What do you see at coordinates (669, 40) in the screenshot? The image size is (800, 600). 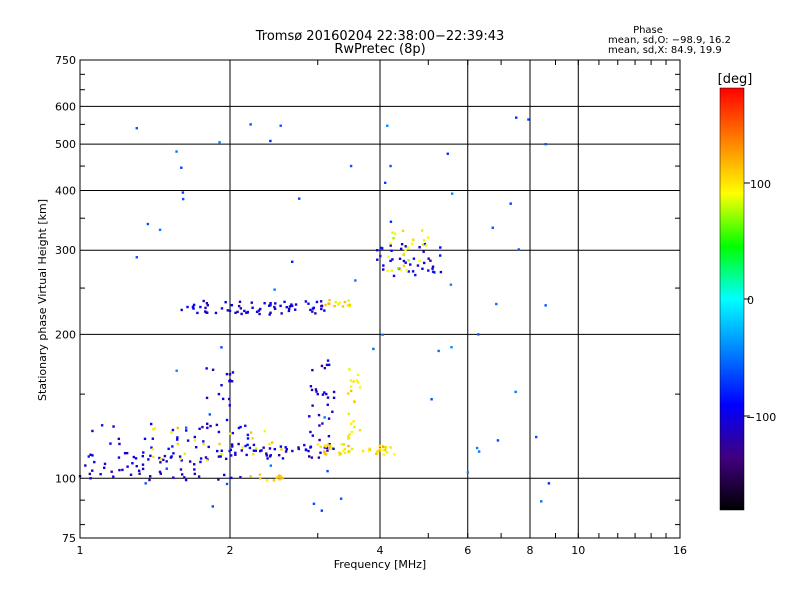 I see `stats-o-mode: mean, sd,O: −98.9, 16.2` at bounding box center [669, 40].